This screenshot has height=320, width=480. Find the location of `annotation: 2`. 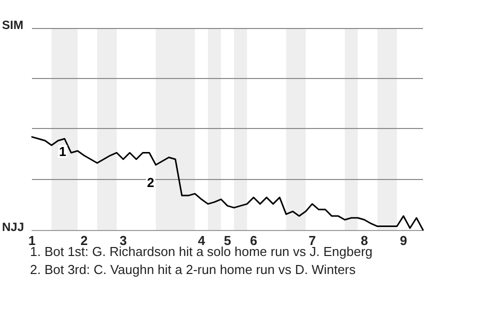

annotation: 2 is located at coordinates (150, 182).